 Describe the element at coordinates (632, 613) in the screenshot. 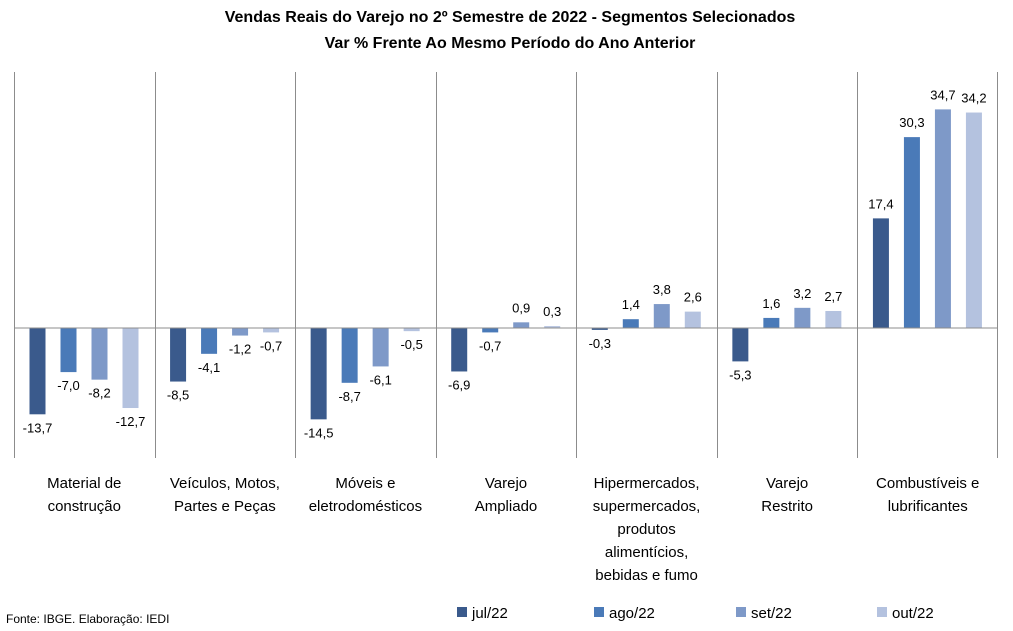

I see `legend-label: ago/22` at that location.